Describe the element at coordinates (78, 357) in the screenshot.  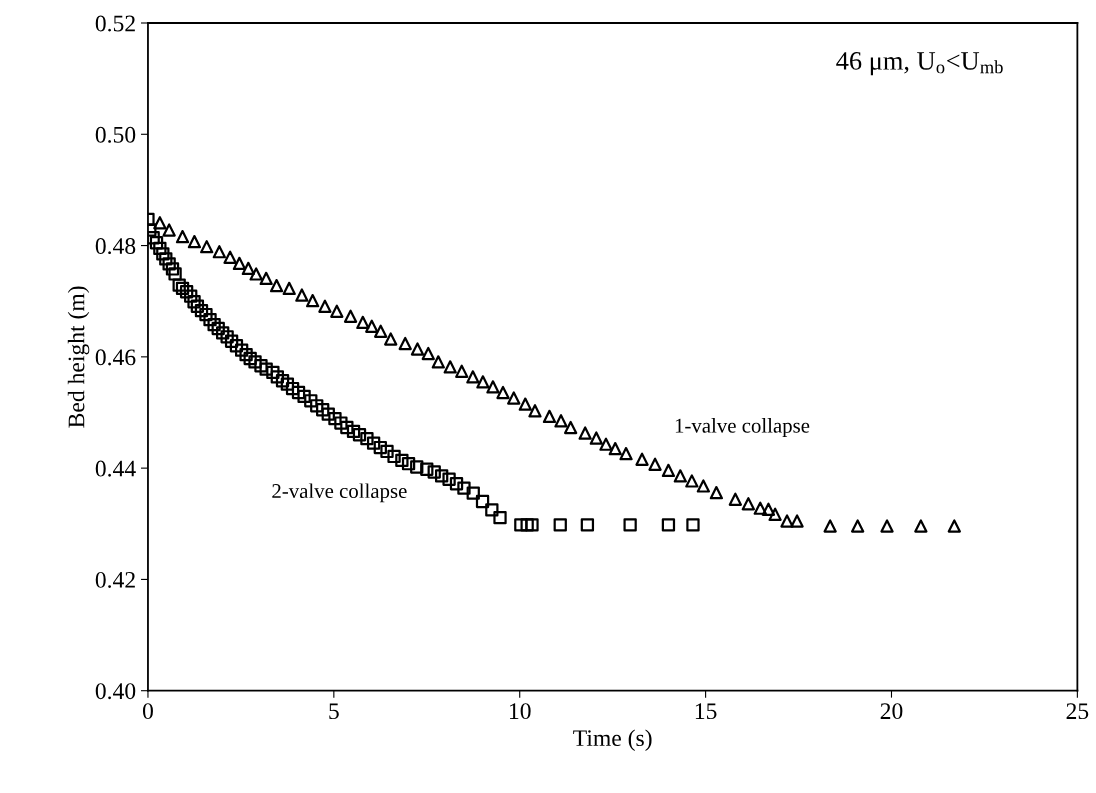
I see `y-axis-title: Bed height (m)` at that location.